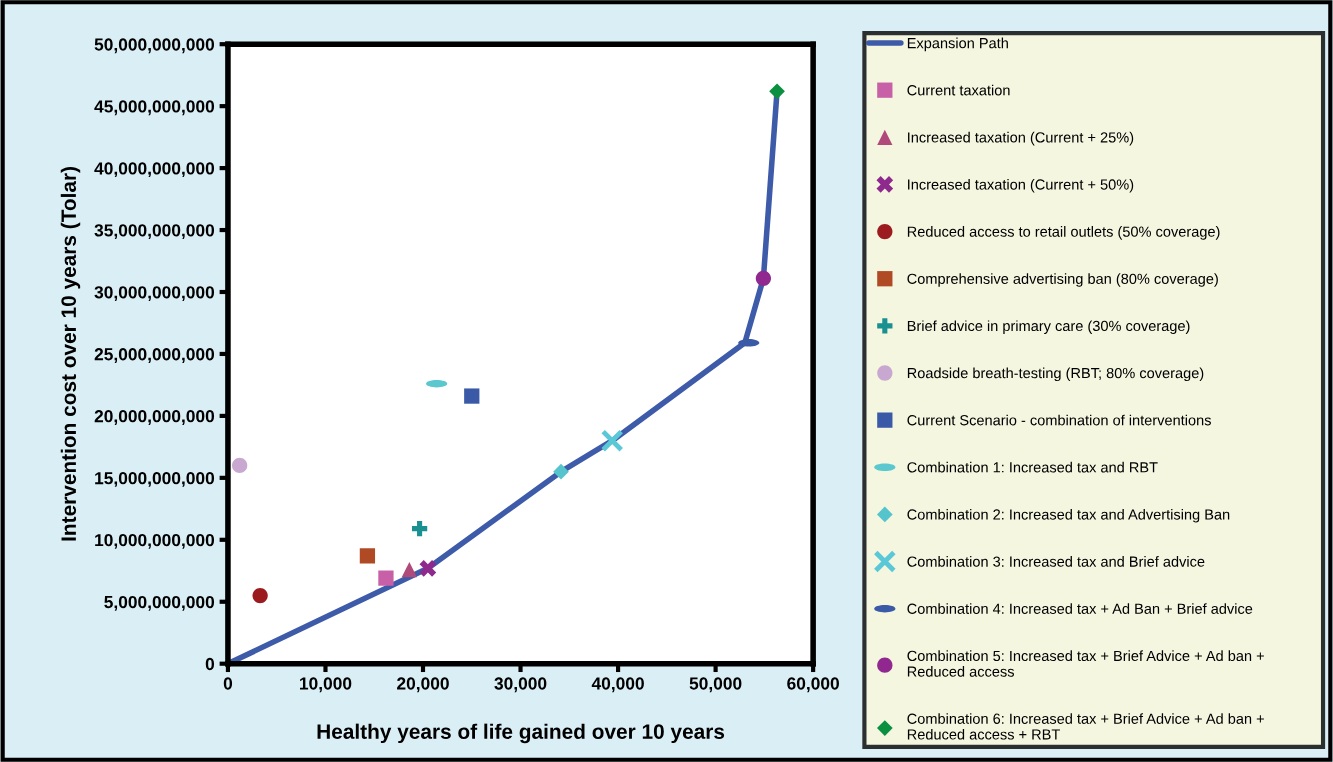  What do you see at coordinates (617, 685) in the screenshot?
I see `x-tick-label: 40,000` at bounding box center [617, 685].